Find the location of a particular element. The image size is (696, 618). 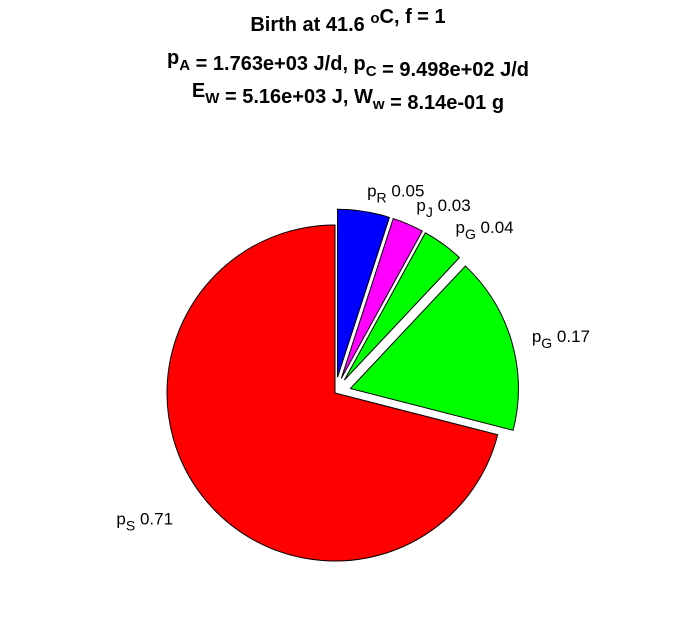

title-line-1-part-3: C, f = 1 is located at coordinates (413, 17).